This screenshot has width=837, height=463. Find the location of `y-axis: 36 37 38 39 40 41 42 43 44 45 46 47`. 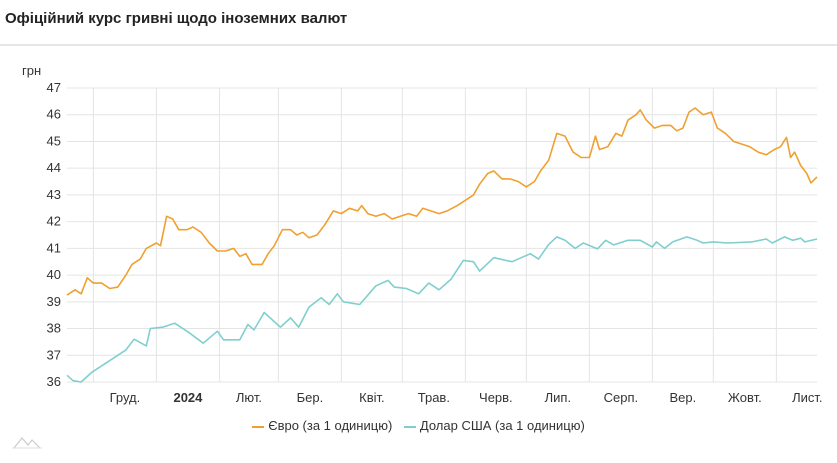

y-axis: 36 37 38 39 40 41 42 43 44 45 46 47 is located at coordinates (54, 234).